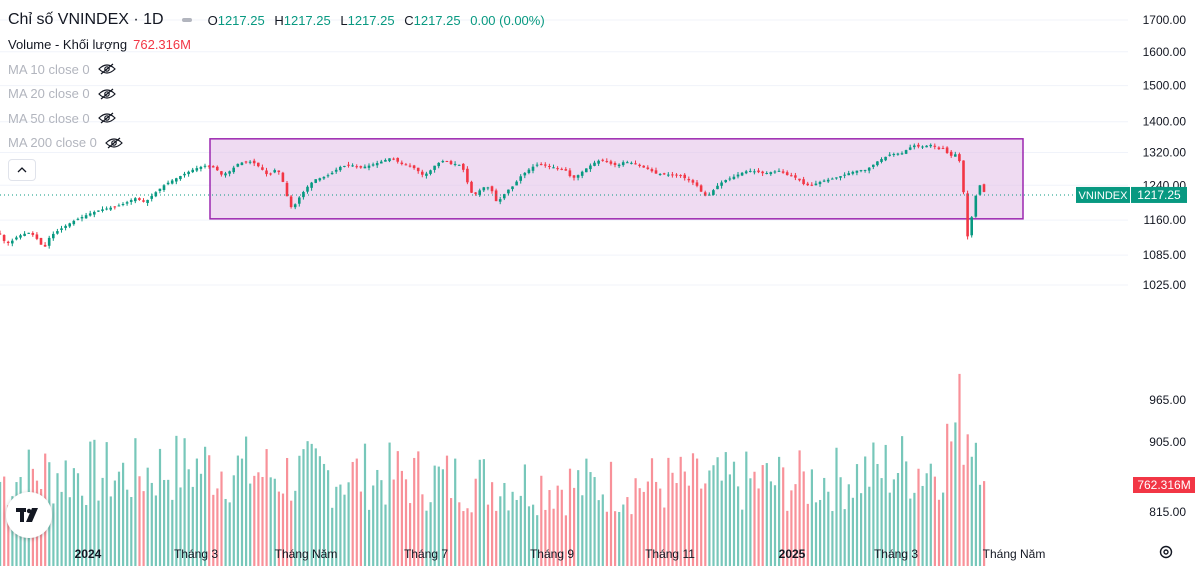 The width and height of the screenshot is (1200, 567). I want to click on time-tick-label: Tháng 9, so click(552, 554).